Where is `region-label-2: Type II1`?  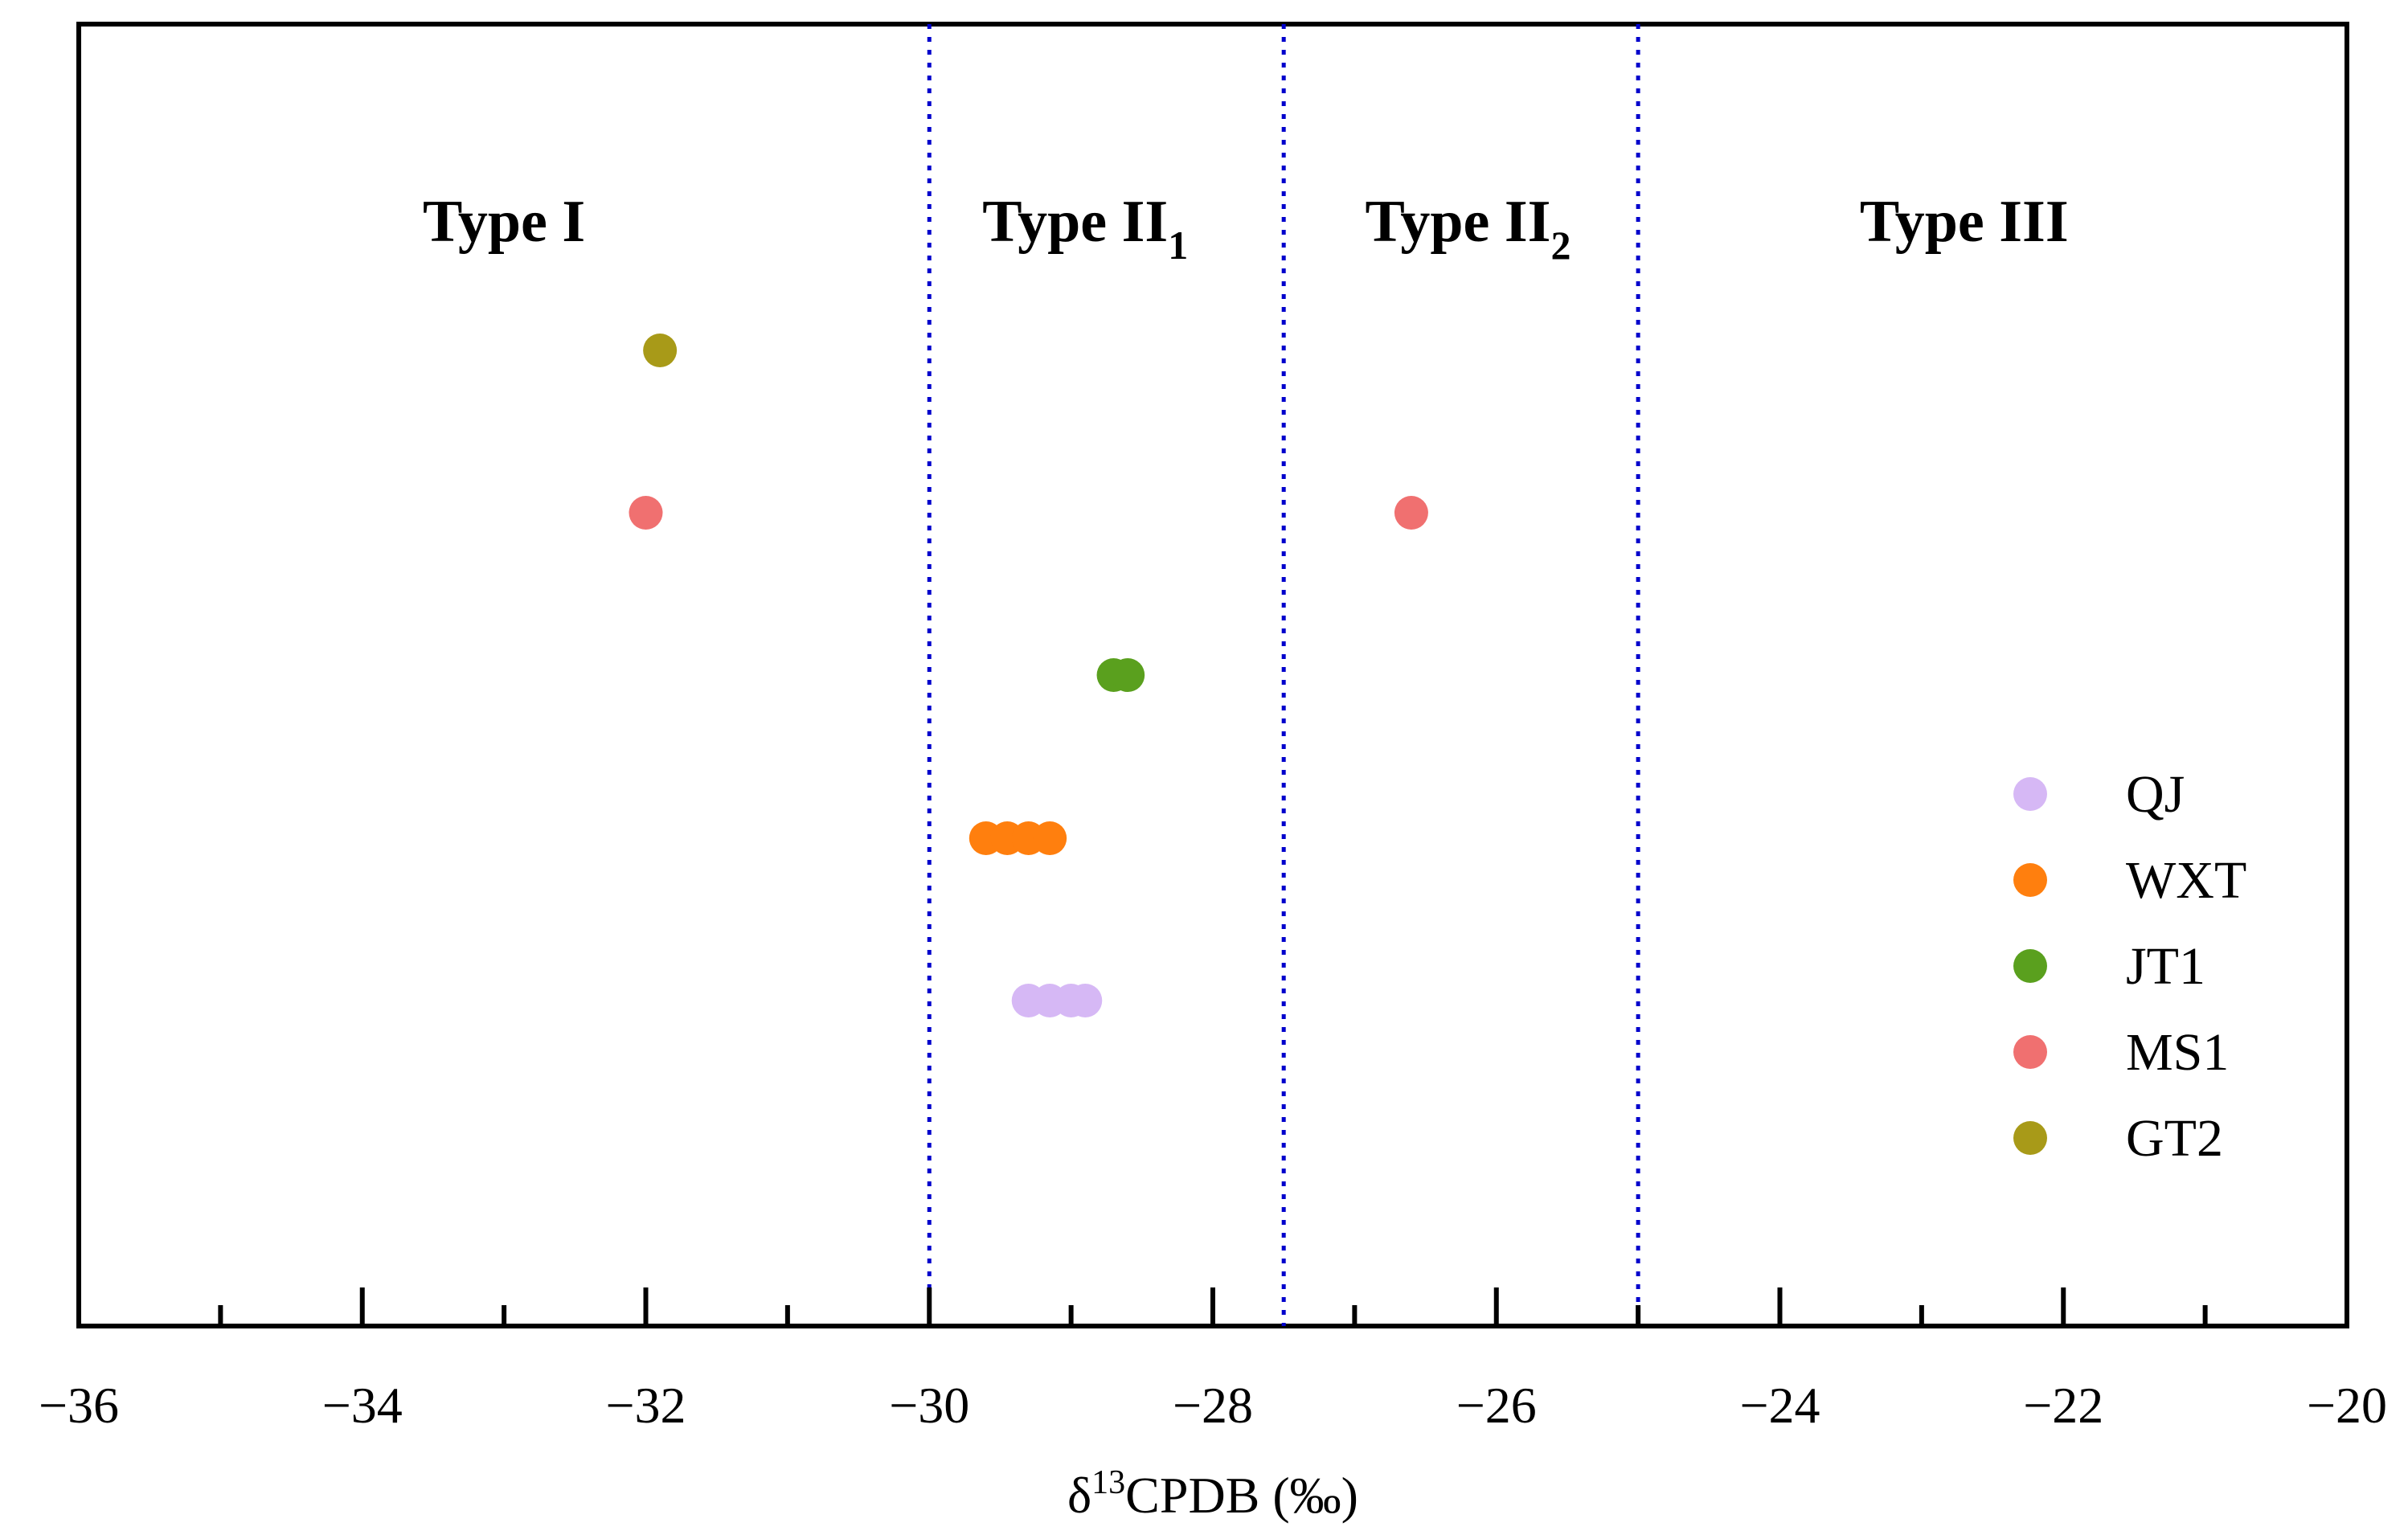 region-label-2: Type II1 is located at coordinates (1085, 229).